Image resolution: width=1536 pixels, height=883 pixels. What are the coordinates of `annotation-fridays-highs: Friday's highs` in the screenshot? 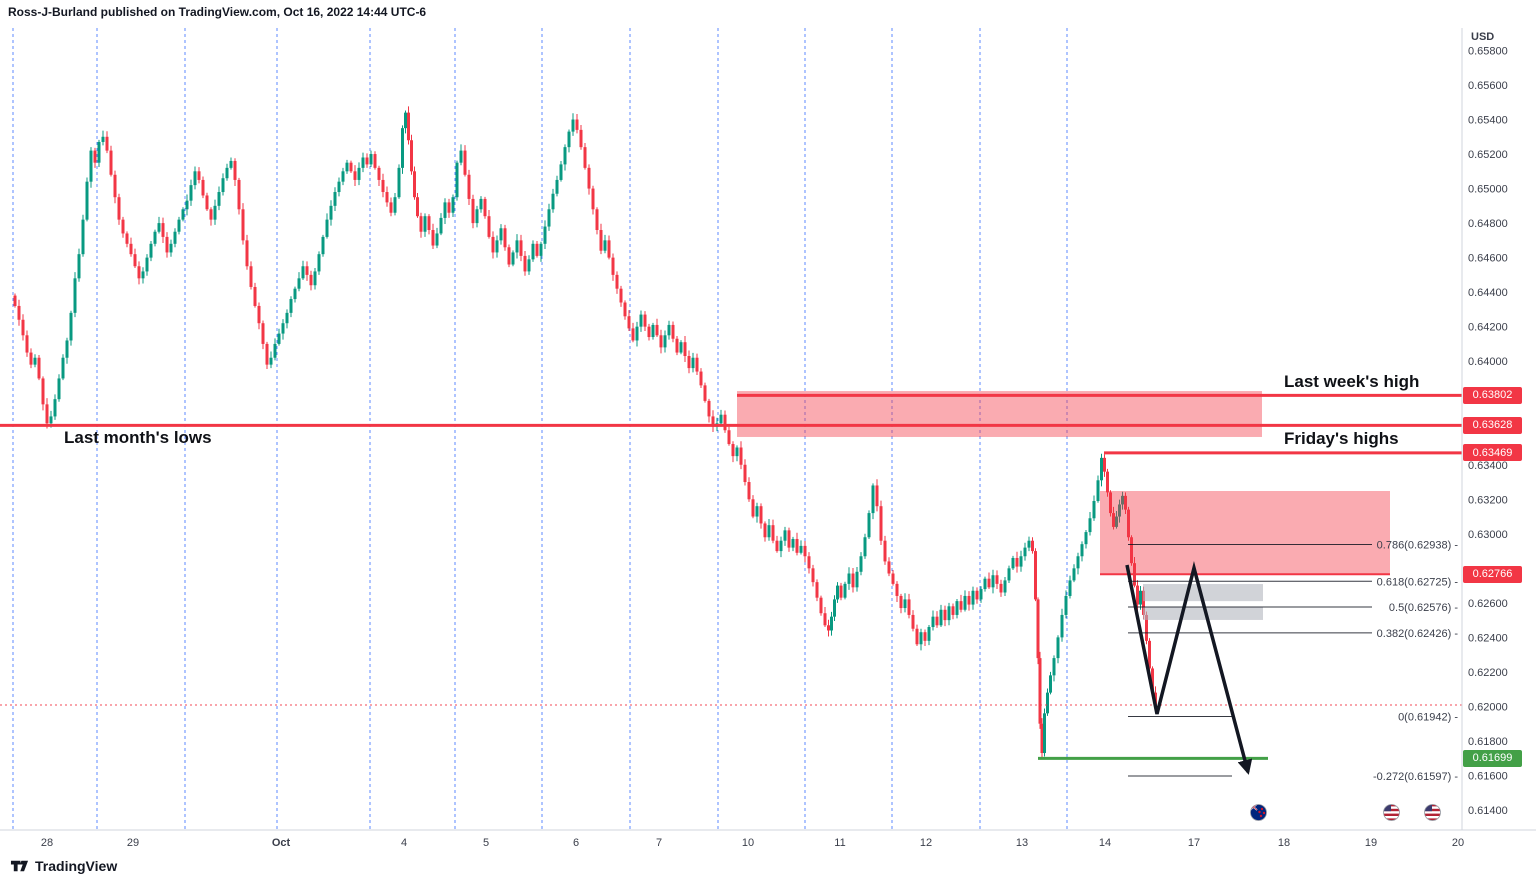 It's located at (1341, 438).